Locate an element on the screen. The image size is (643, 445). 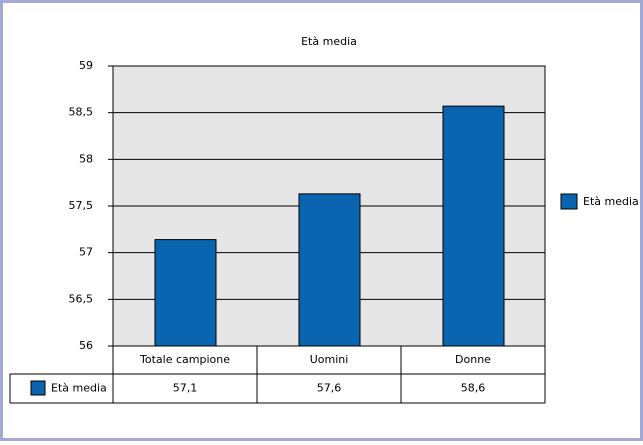
table-value: 57,6 is located at coordinates (329, 388).